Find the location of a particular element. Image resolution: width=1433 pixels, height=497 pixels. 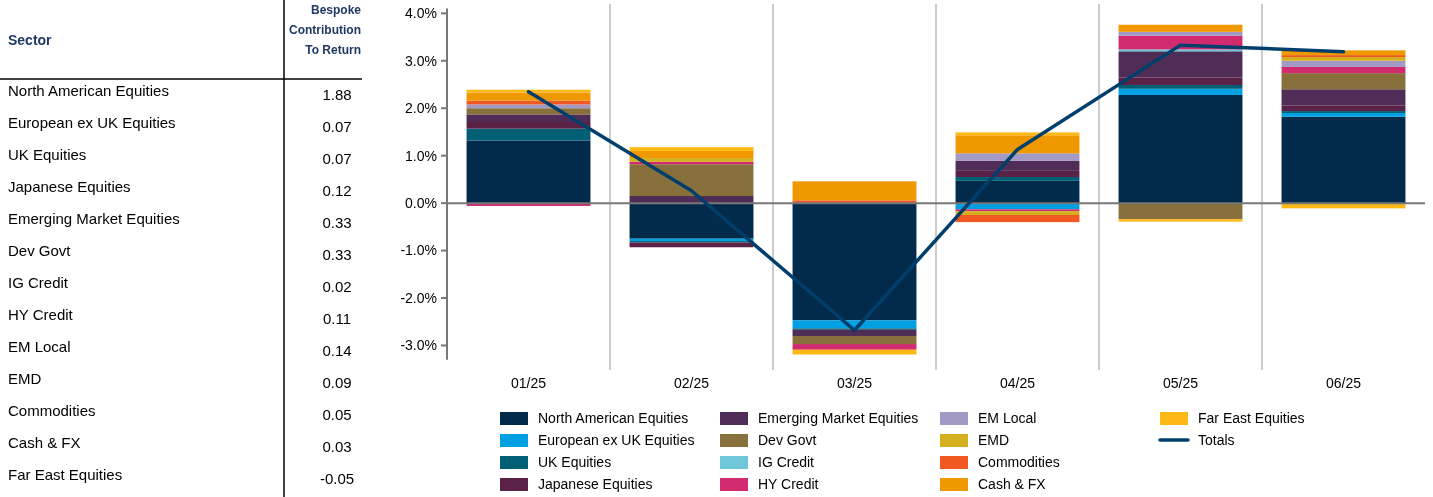

category-label: IG Credit is located at coordinates (38, 282).